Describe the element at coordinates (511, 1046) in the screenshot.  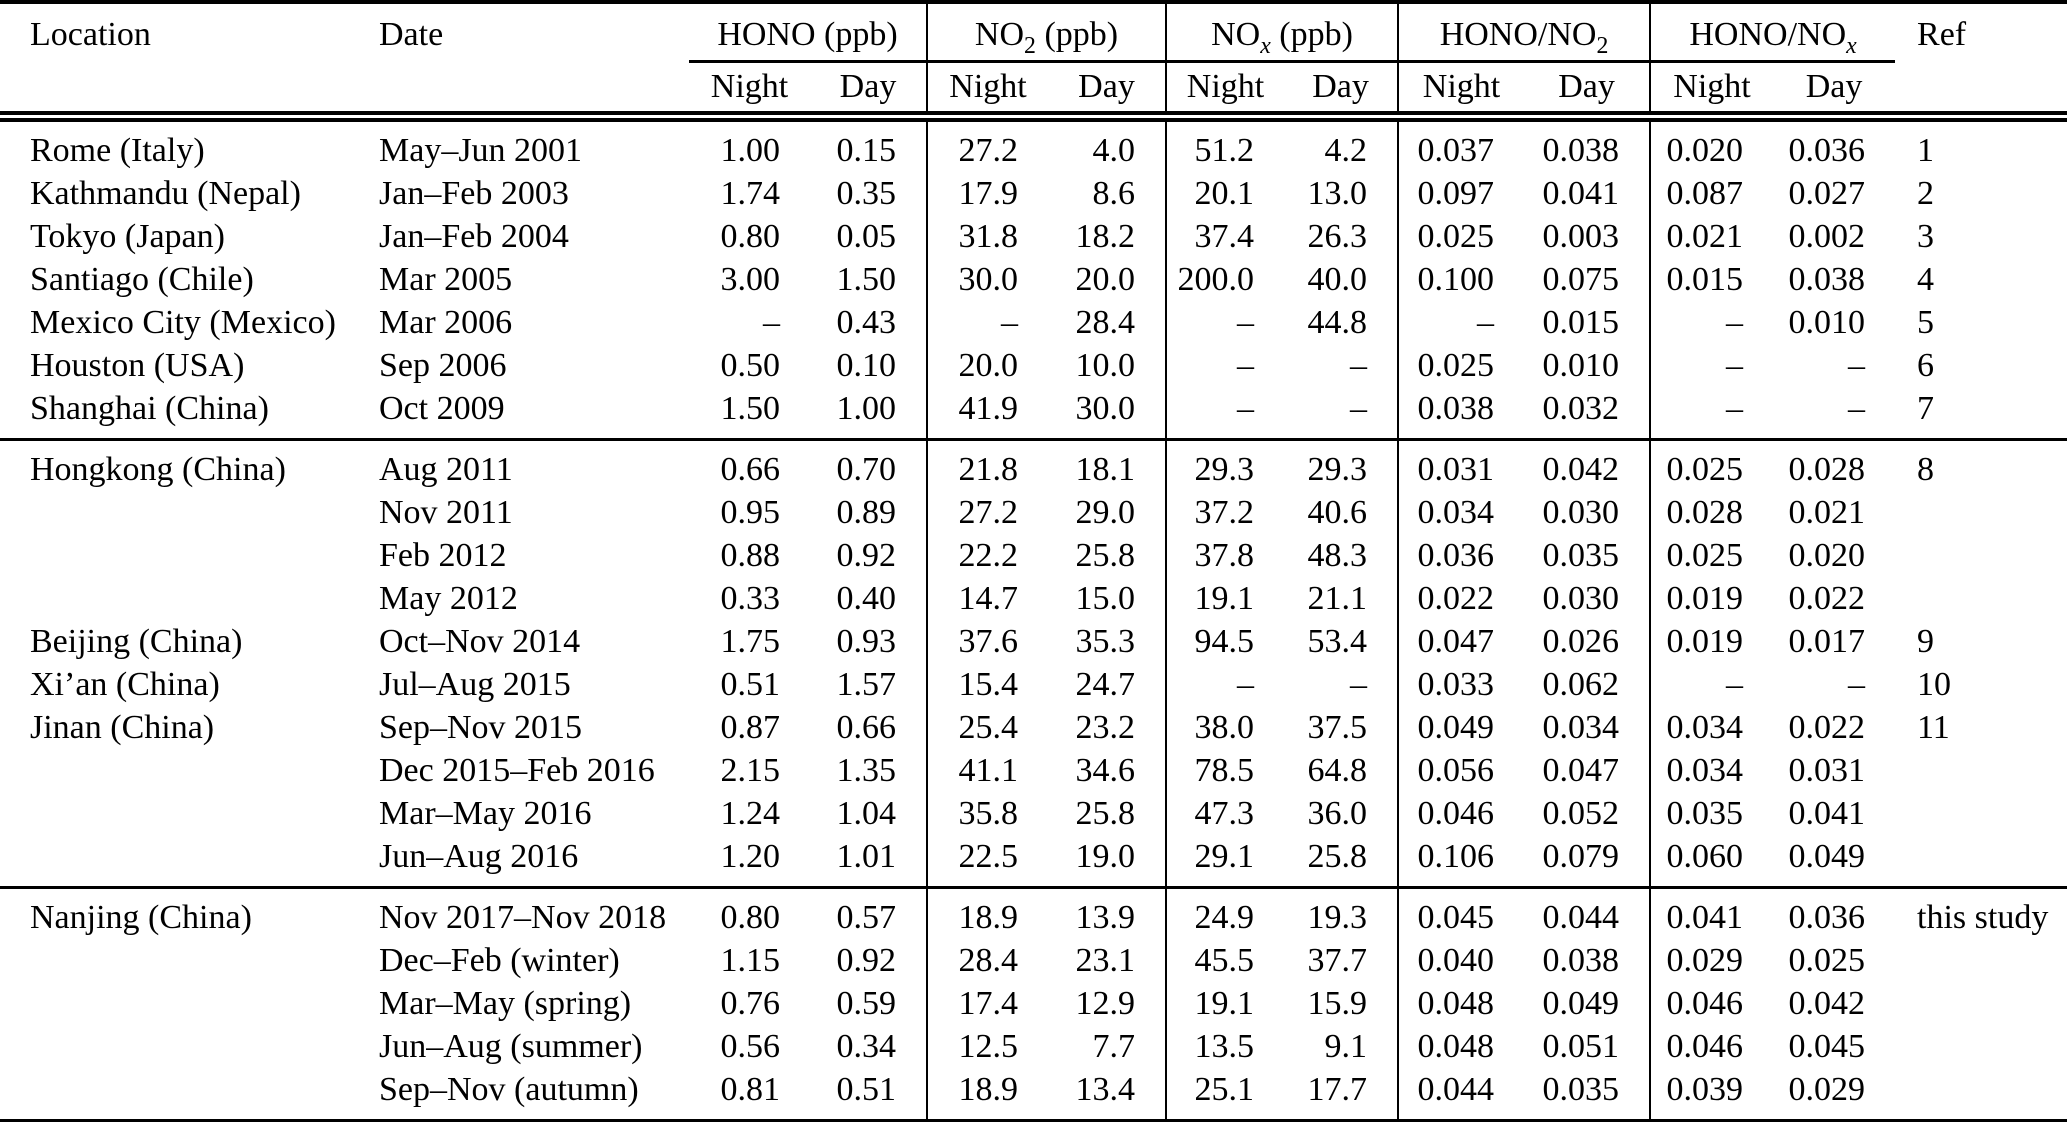
I see `date-cell: Jun–Aug (summer)` at that location.